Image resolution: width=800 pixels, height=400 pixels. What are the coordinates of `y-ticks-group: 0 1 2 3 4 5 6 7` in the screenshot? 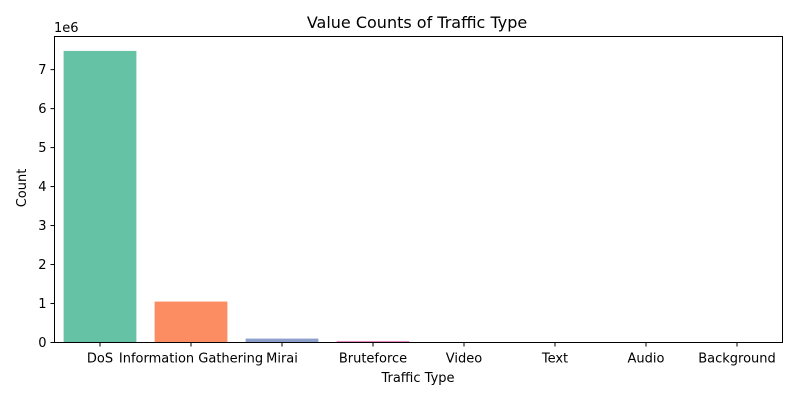 It's located at (46, 207).